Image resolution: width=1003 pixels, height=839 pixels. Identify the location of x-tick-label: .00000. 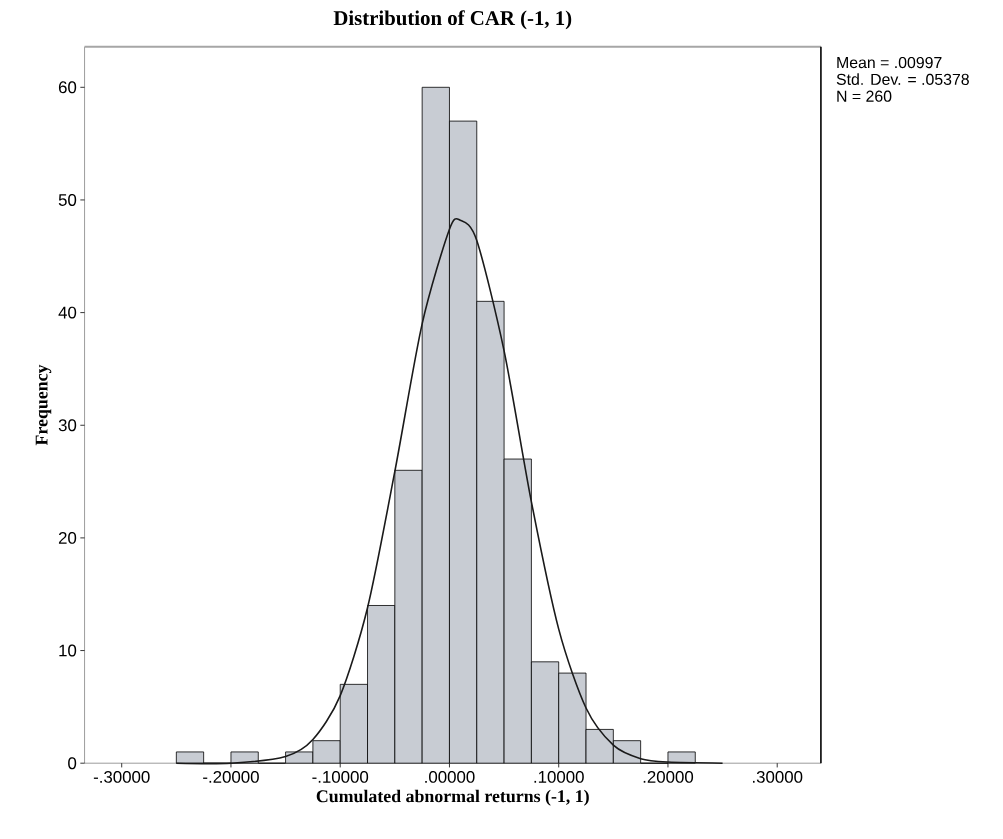
(450, 777).